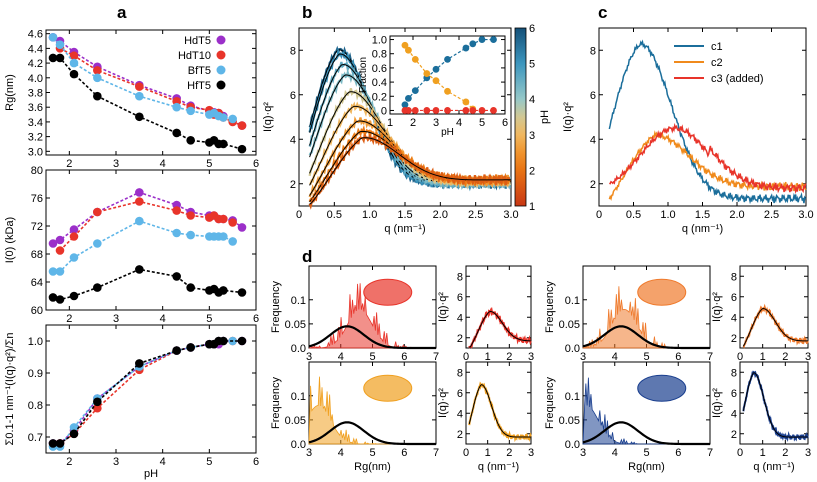 The width and height of the screenshot is (817, 482). Describe the element at coordinates (737, 79) in the screenshot. I see `legend-label-c3 (added): c3 (added)` at that location.